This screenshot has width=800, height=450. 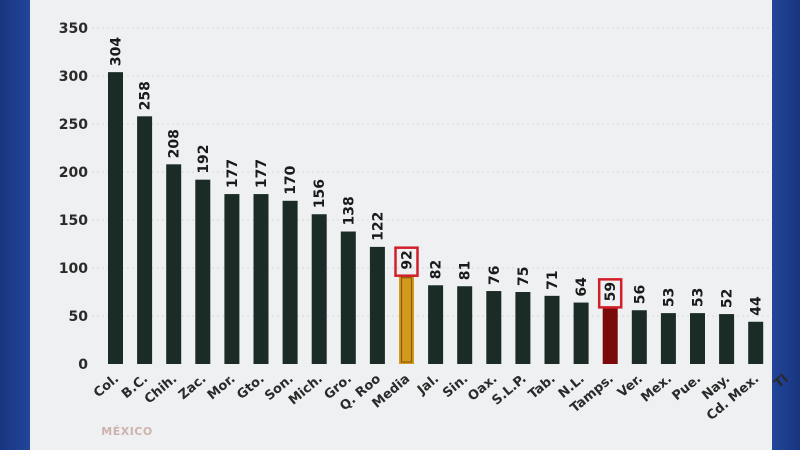 I want to click on data-label: 192, so click(x=204, y=158).